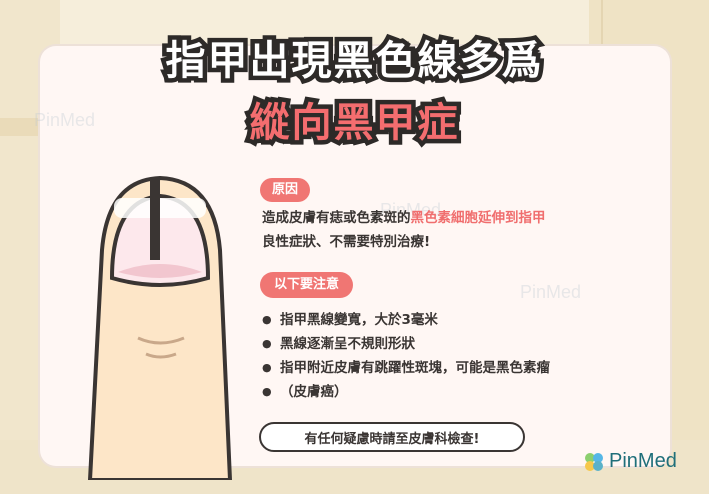  What do you see at coordinates (478, 218) in the screenshot?
I see `cause-line1-highlight: 黑色素細胞延伸到指甲` at bounding box center [478, 218].